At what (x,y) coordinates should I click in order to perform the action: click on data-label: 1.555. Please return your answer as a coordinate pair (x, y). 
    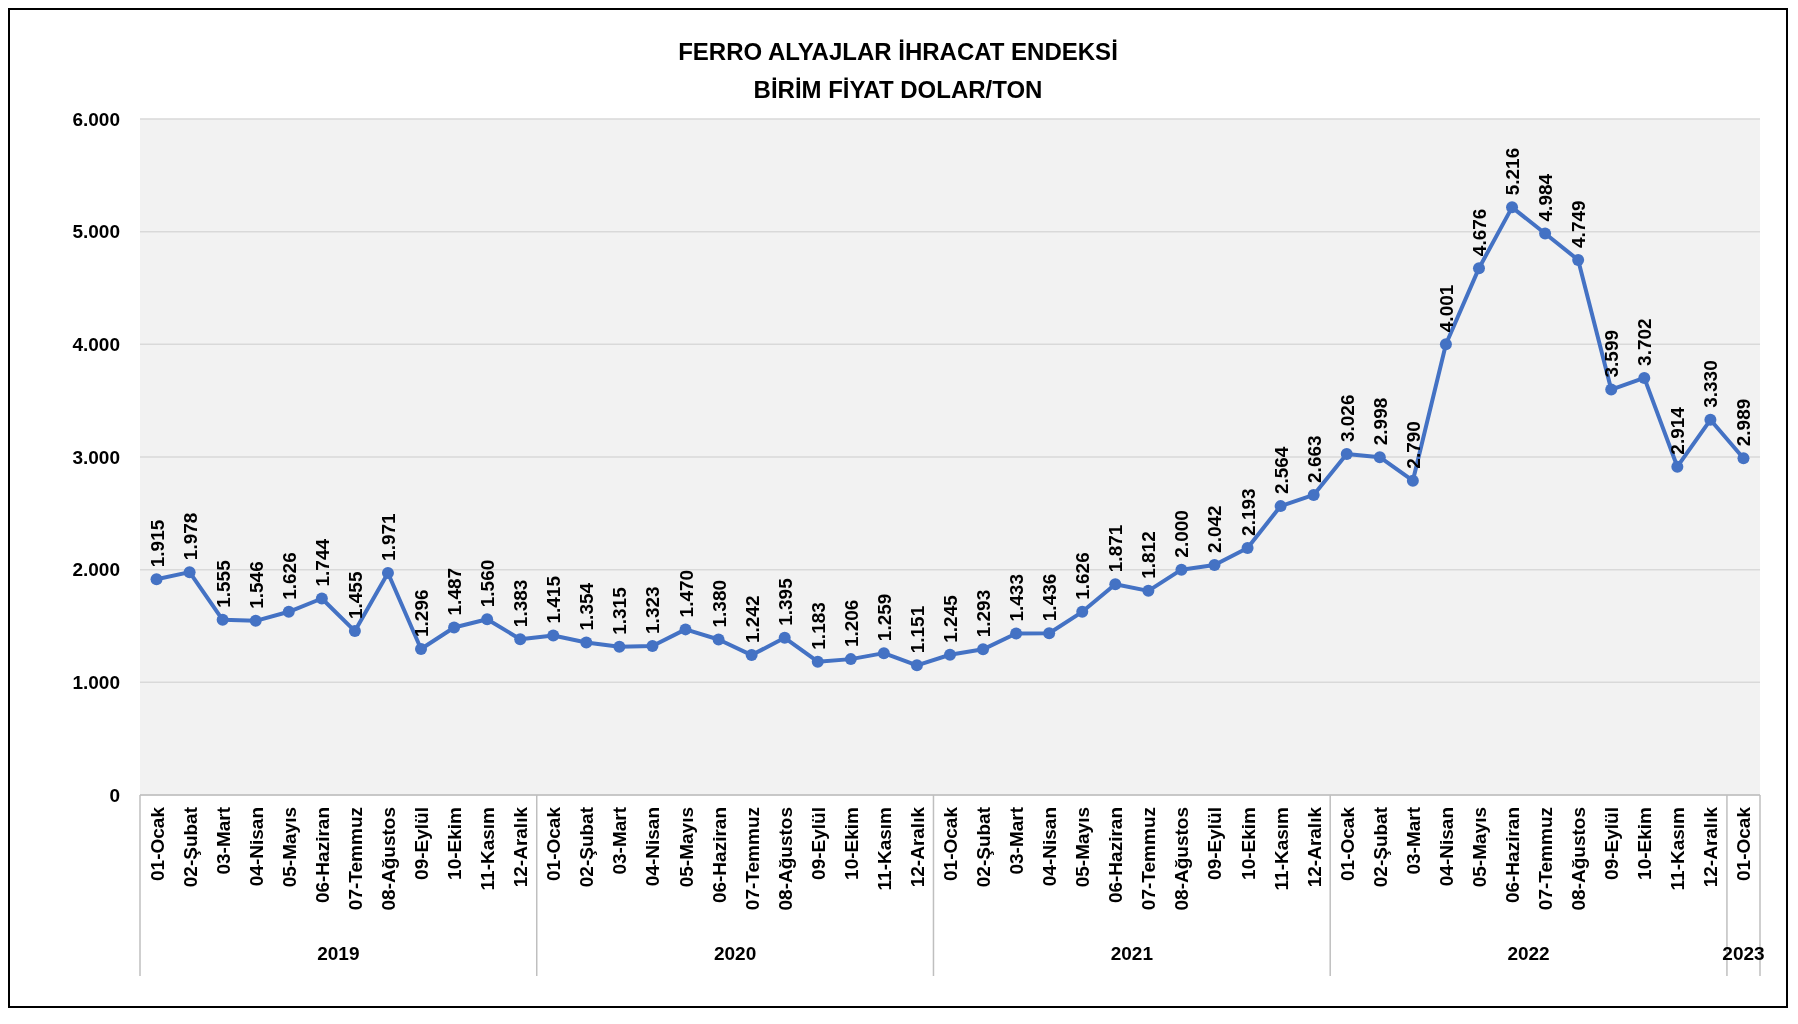
    Looking at the image, I should click on (223, 583).